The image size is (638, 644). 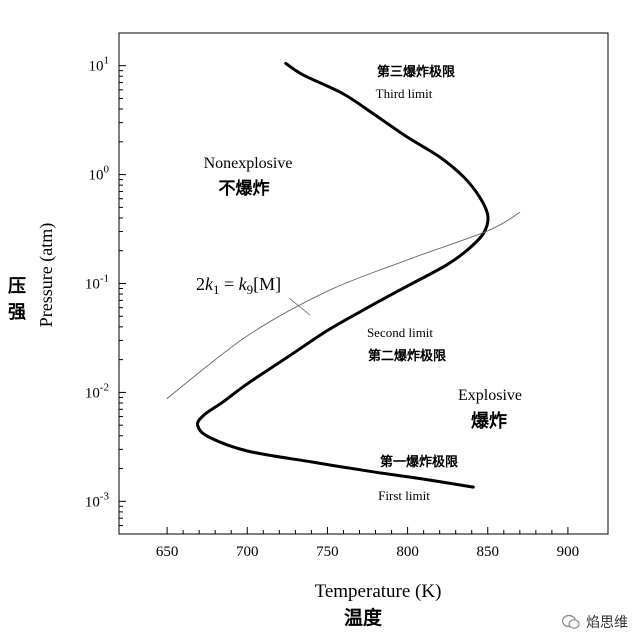 What do you see at coordinates (416, 72) in the screenshot?
I see `third-limit-cn: 第三爆炸极限` at bounding box center [416, 72].